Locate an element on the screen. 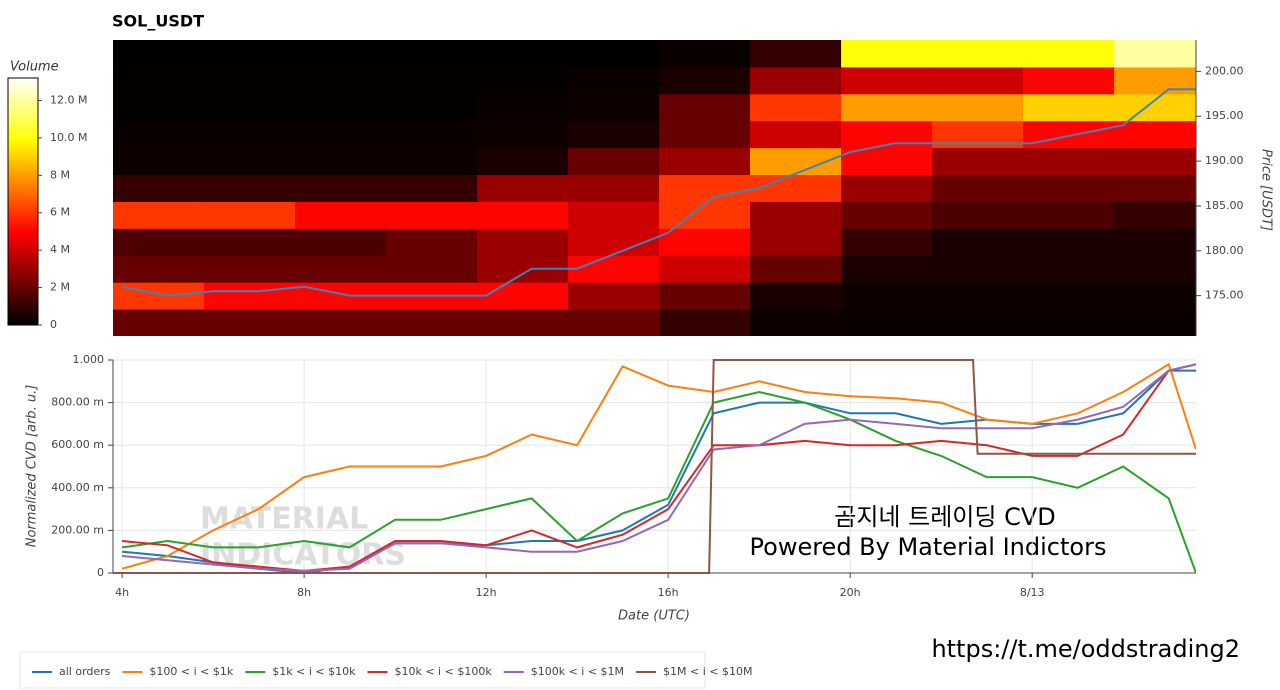 Image resolution: width=1280 pixels, height=690 pixels. caption: 곰지네 트레이딩 CVD is located at coordinates (944, 517).